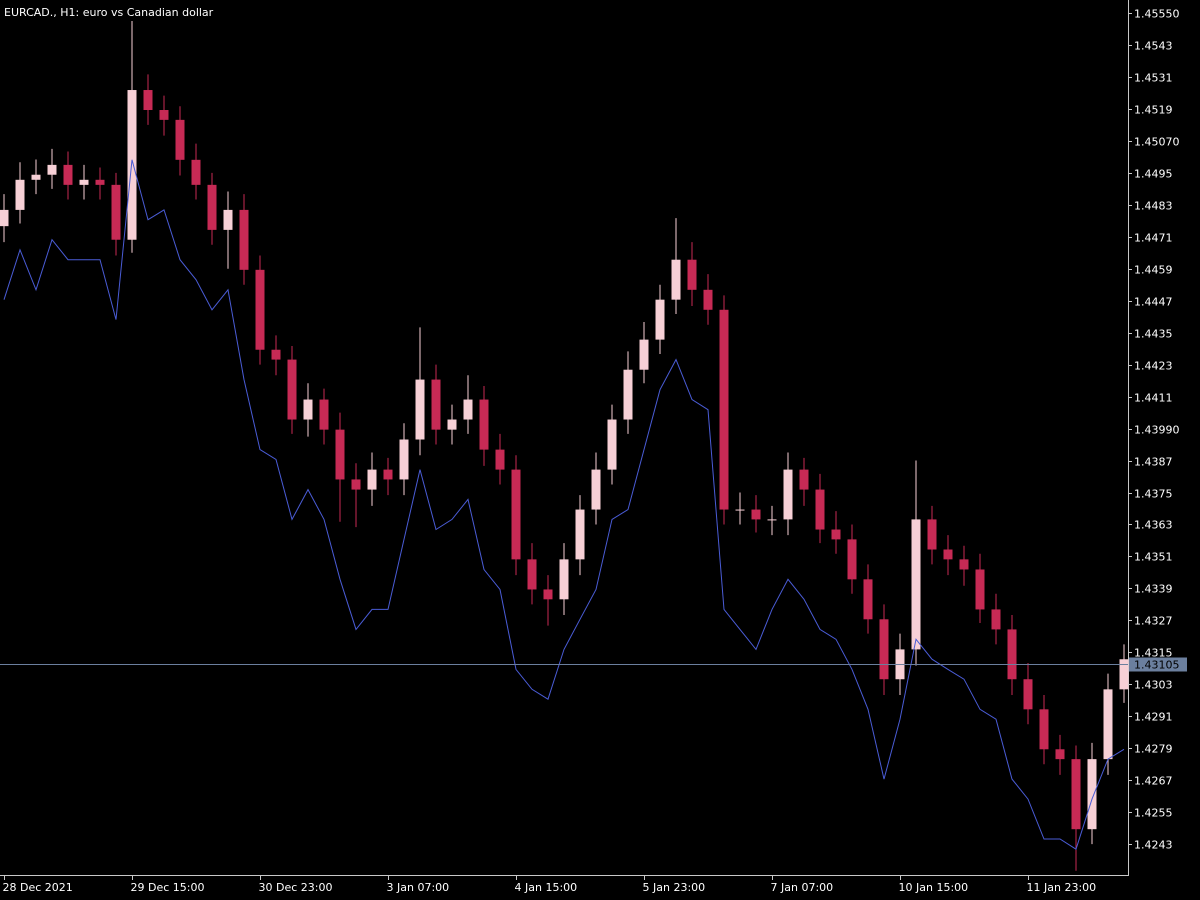 The height and width of the screenshot is (900, 1200). I want to click on y-tick-label: 1.4495, so click(1153, 174).